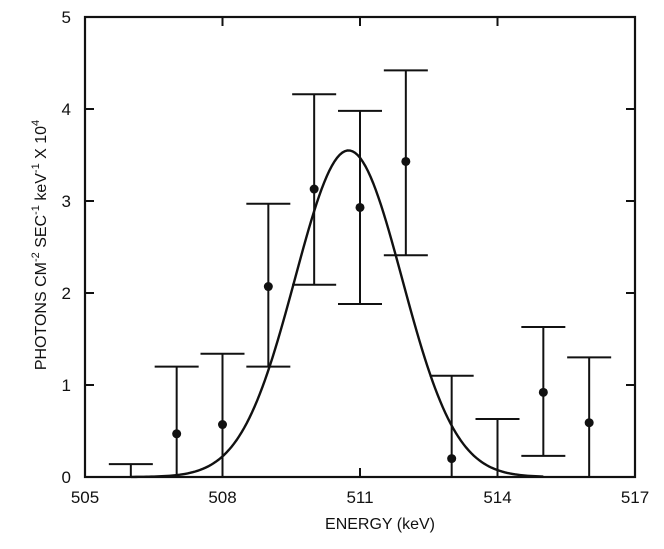  What do you see at coordinates (41, 189) in the screenshot?
I see `y-axis-title-part-3: keV` at bounding box center [41, 189].